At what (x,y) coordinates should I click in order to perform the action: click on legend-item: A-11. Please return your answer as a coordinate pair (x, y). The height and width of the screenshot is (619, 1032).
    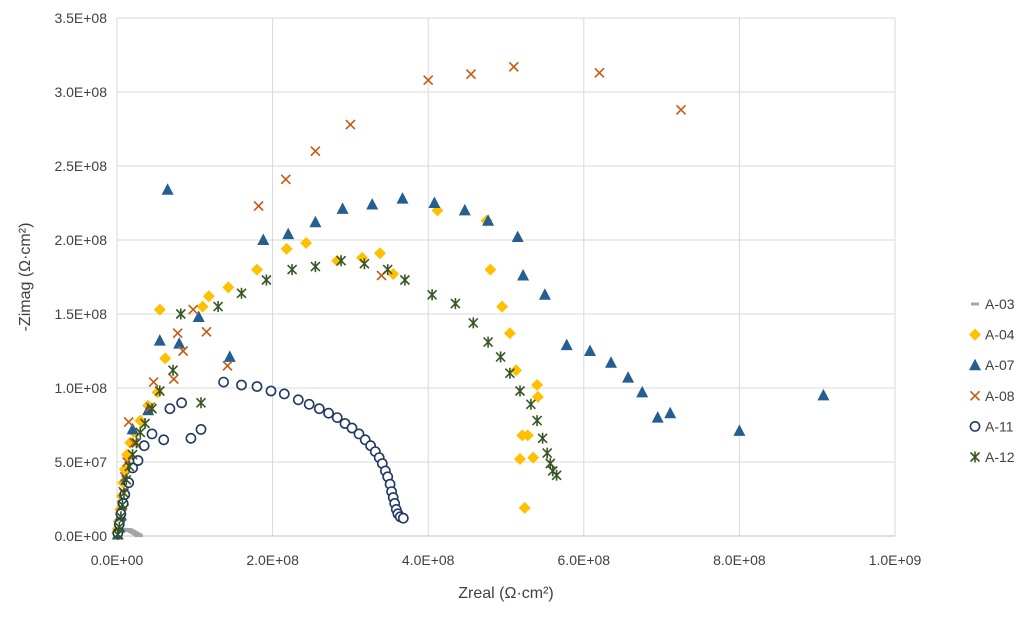
    Looking at the image, I should click on (991, 426).